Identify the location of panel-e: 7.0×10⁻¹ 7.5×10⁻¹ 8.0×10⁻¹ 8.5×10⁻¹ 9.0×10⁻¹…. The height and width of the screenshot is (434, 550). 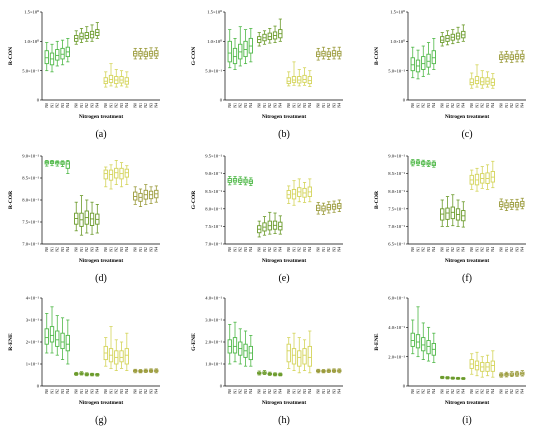
(267, 219).